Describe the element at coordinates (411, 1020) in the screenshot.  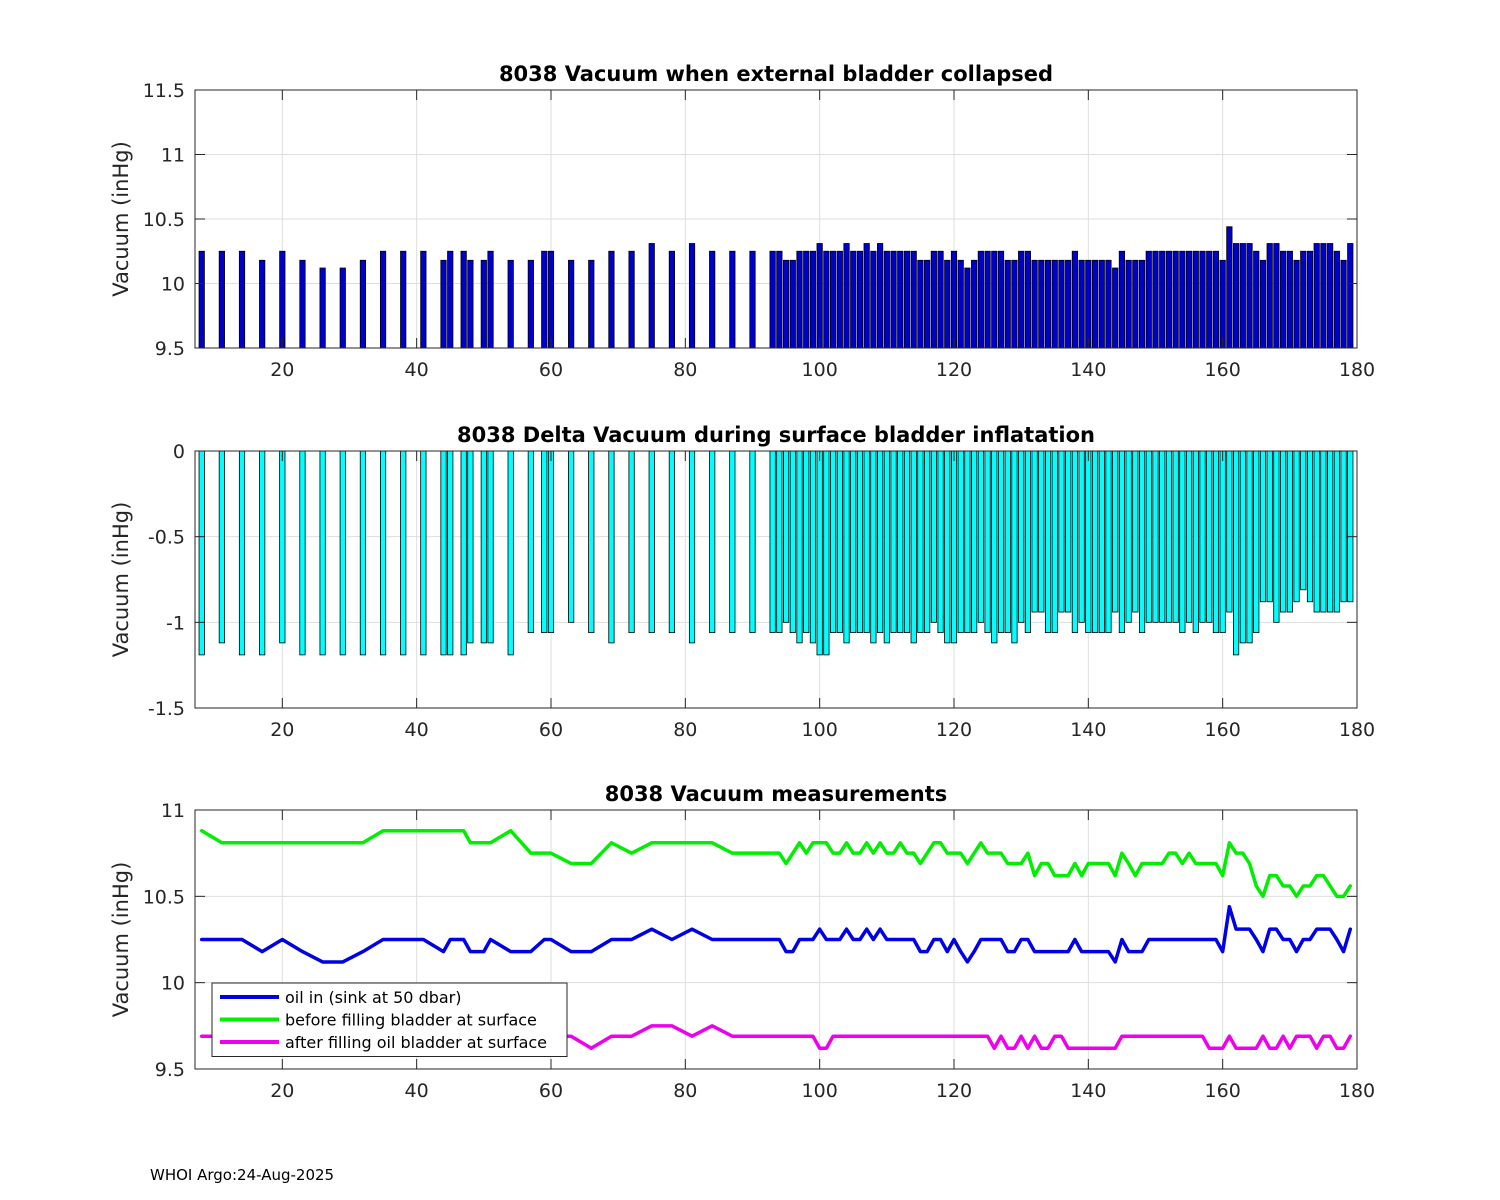
I see `legend-label-1: before filling bladder at surface` at that location.